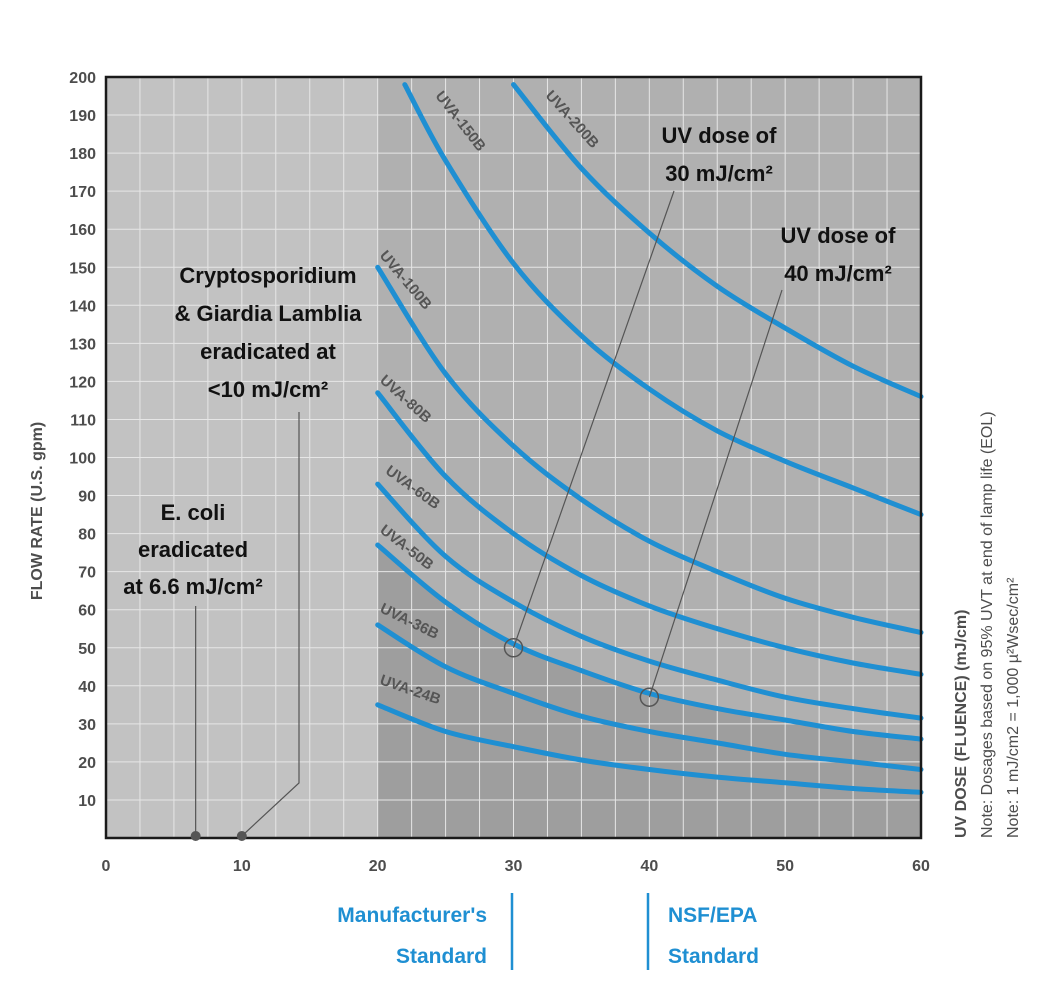  I want to click on y-tick-label: 120, so click(82, 382).